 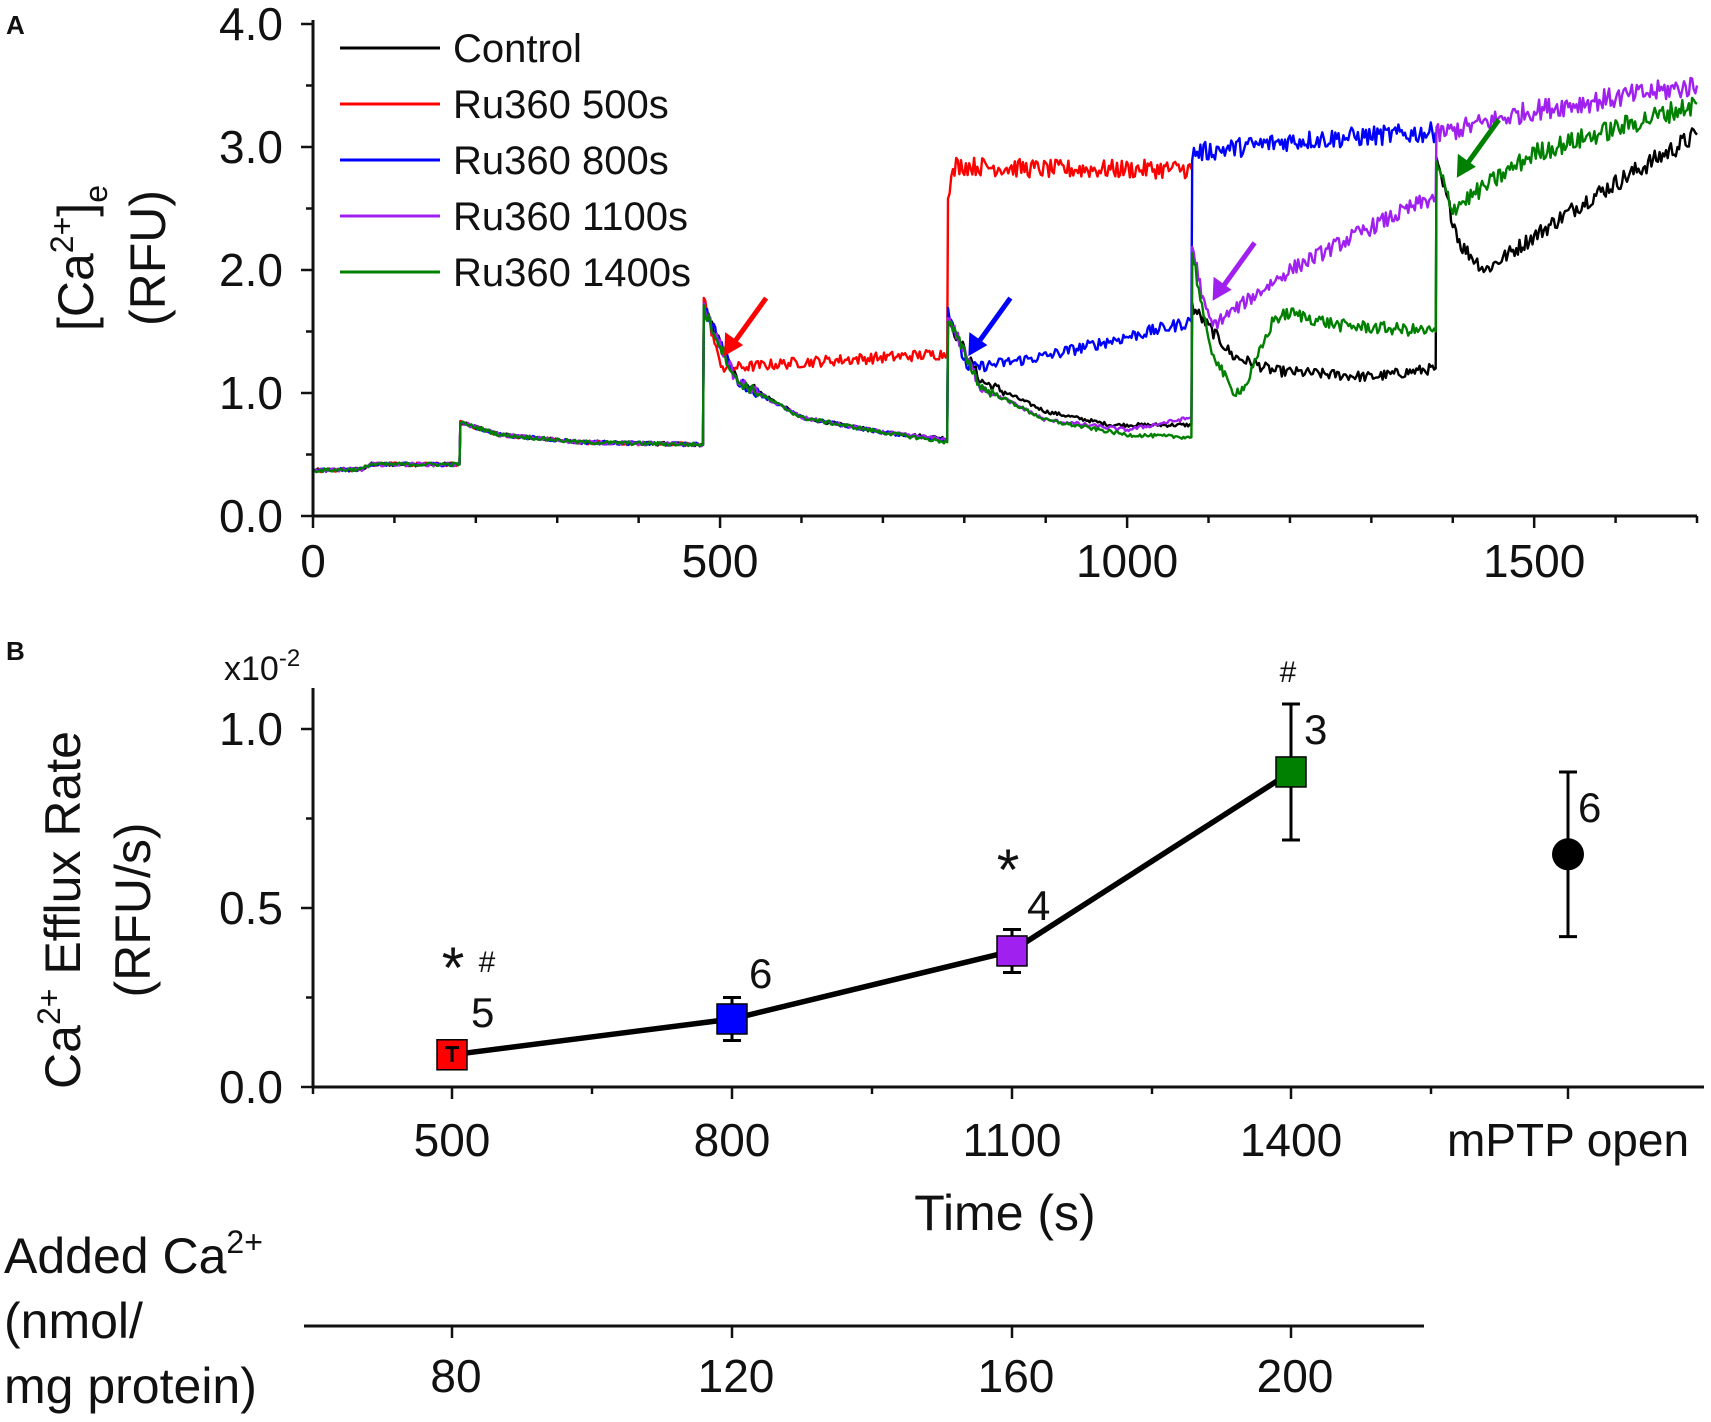 What do you see at coordinates (1534, 561) in the screenshot?
I see `a-x-tick-label: 1500` at bounding box center [1534, 561].